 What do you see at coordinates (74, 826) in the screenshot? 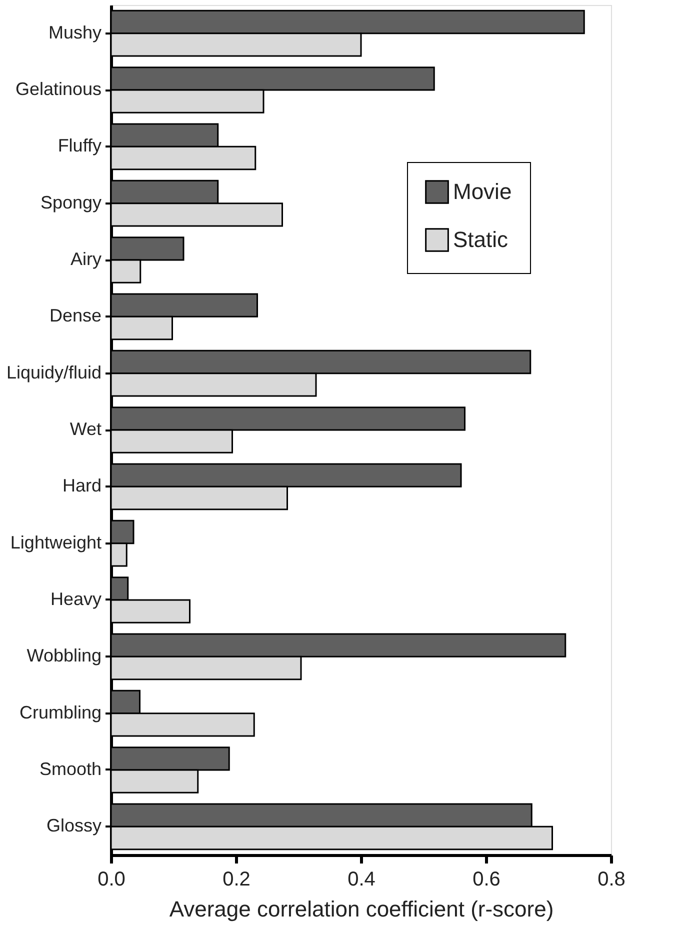
I see `y-tick-label: Glossy` at bounding box center [74, 826].